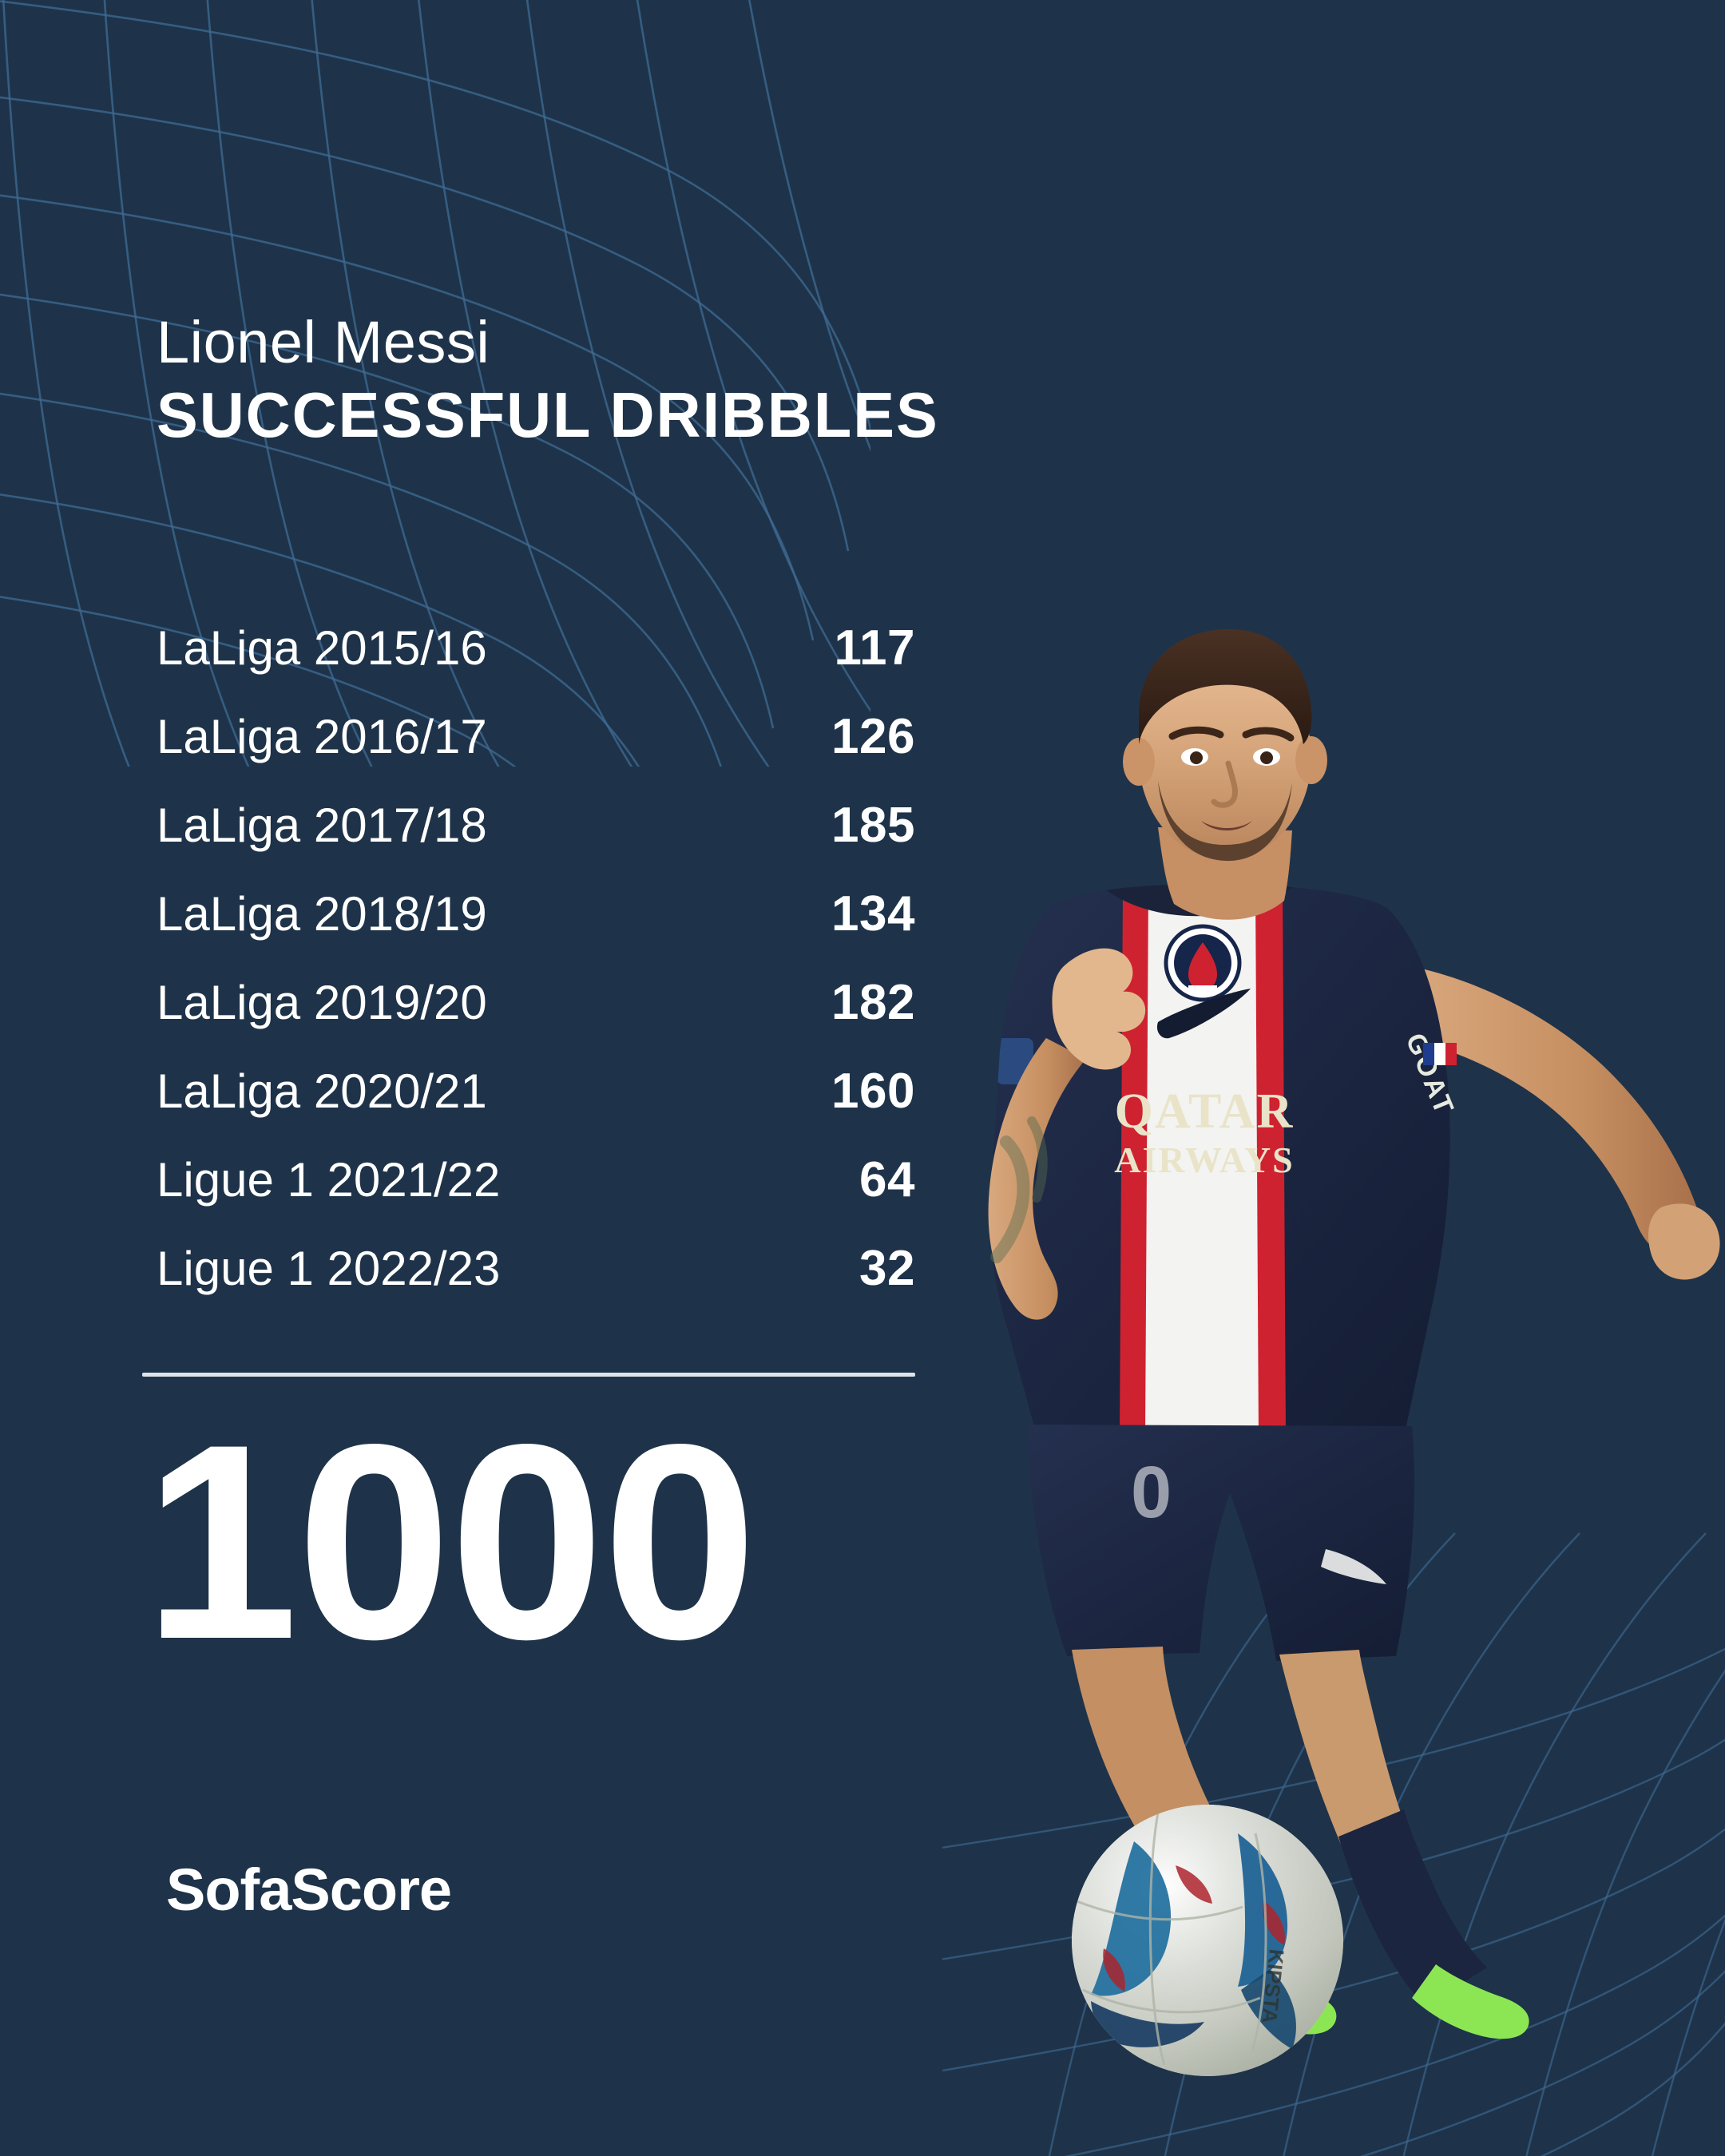 The height and width of the screenshot is (2156, 1725). What do you see at coordinates (1347, 1765) in the screenshot?
I see `player-right-leg` at bounding box center [1347, 1765].